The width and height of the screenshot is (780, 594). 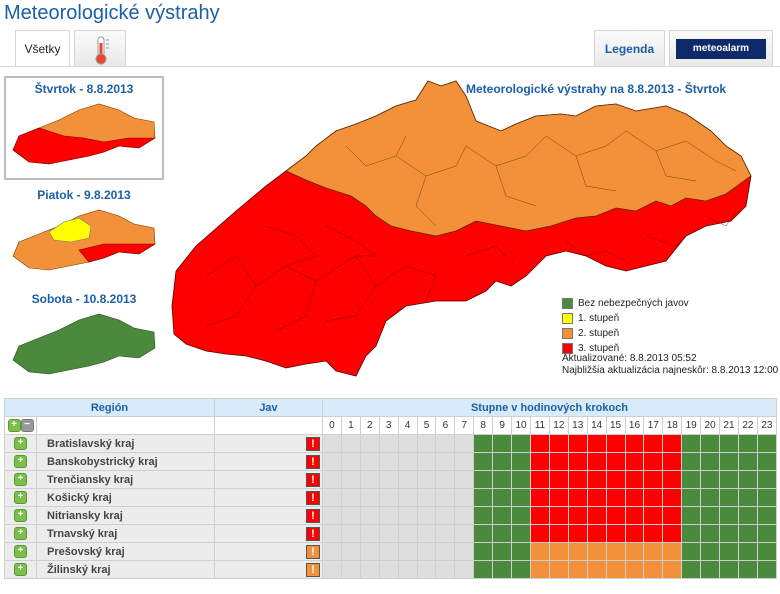 I want to click on expand-all-button: +, so click(x=14, y=425).